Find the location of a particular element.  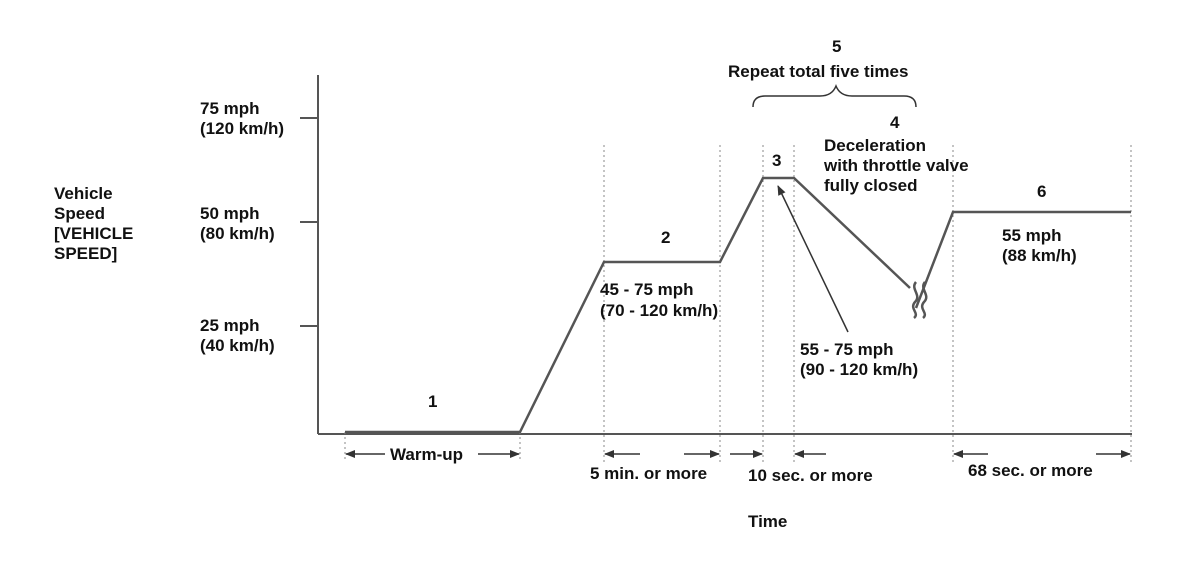

range-45-75-kmh: (70 - 120 km/h) is located at coordinates (659, 310).